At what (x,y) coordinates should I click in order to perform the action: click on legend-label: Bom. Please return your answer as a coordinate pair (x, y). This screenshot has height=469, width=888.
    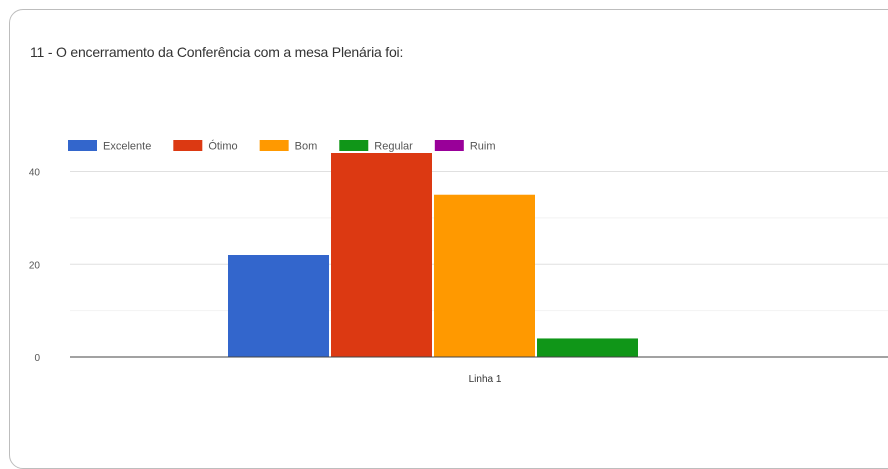
    Looking at the image, I should click on (306, 147).